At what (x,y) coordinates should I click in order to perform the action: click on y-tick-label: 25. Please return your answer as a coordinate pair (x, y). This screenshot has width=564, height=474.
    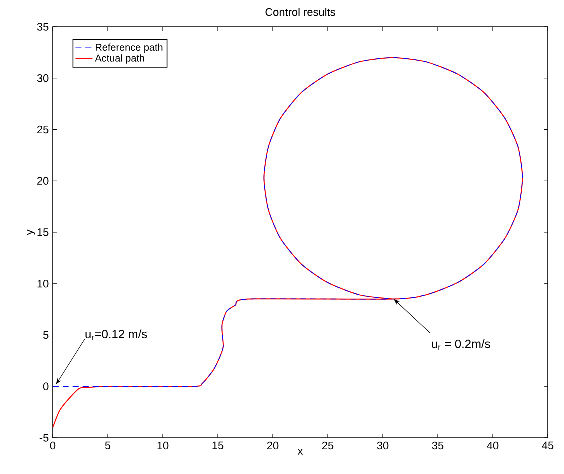
    Looking at the image, I should click on (43, 130).